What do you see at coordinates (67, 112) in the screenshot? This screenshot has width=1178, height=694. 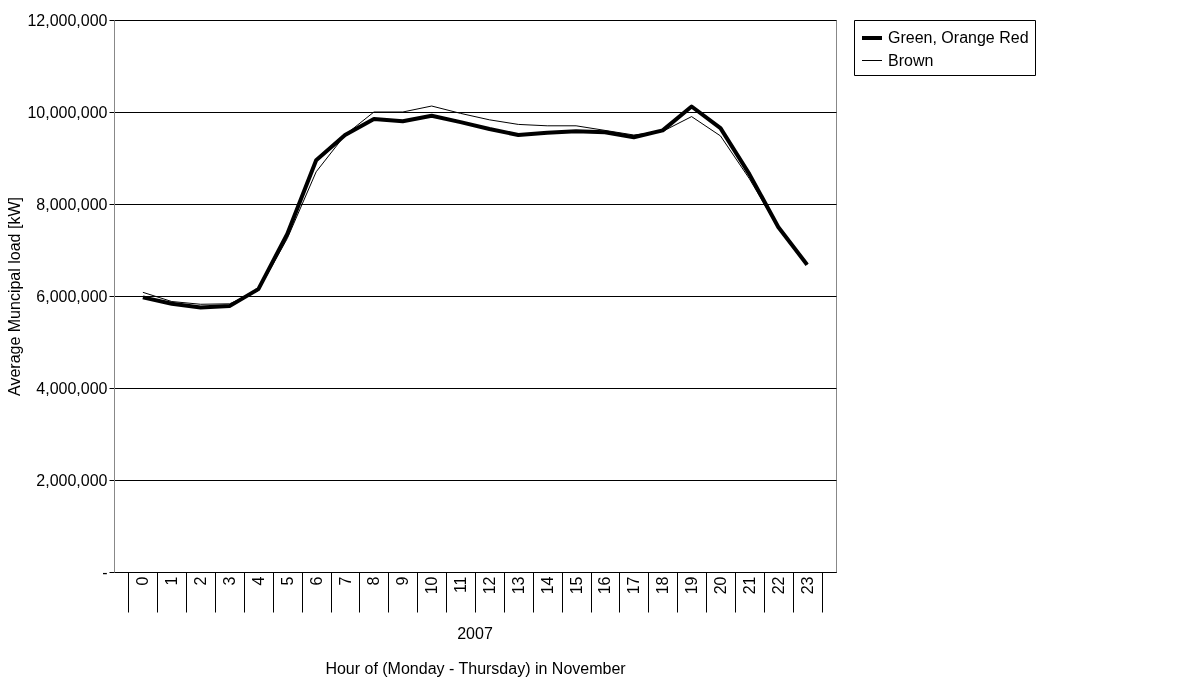 I see `y-tick-label: 10,000,000` at bounding box center [67, 112].